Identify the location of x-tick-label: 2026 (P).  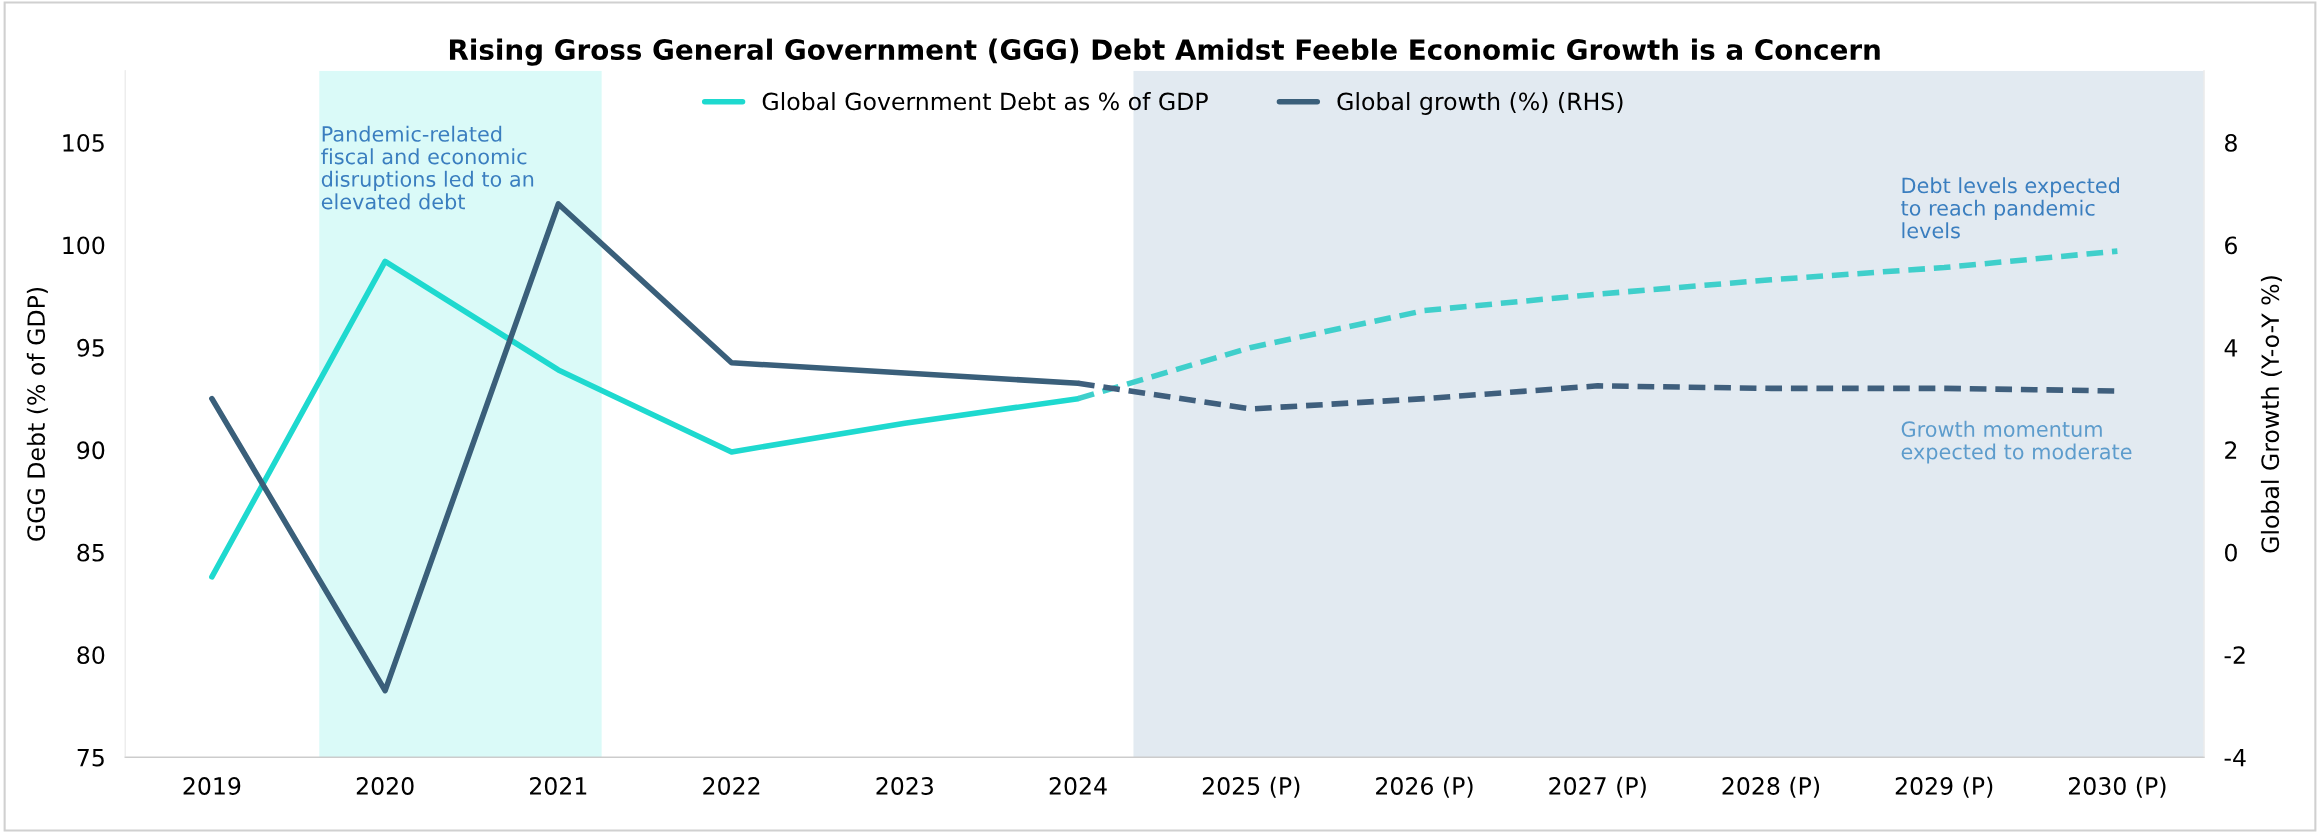
(1424, 787).